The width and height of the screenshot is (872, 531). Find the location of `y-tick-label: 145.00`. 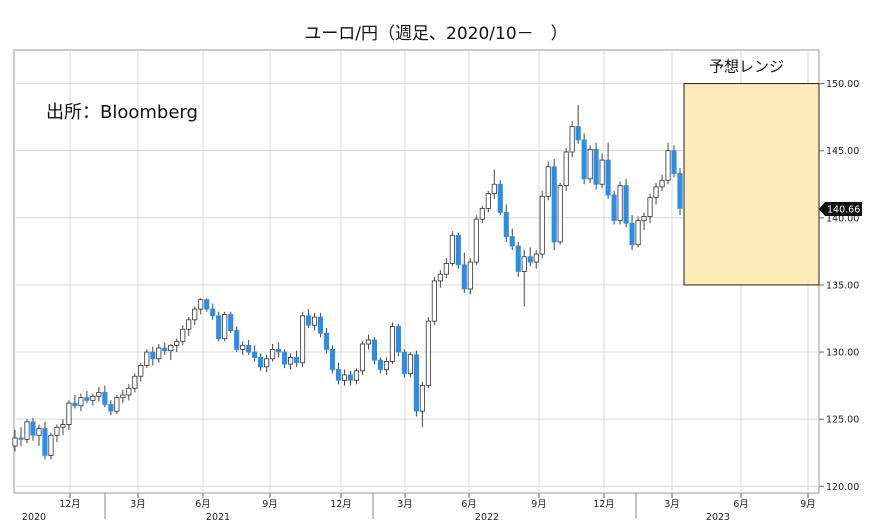

y-tick-label: 145.00 is located at coordinates (842, 151).